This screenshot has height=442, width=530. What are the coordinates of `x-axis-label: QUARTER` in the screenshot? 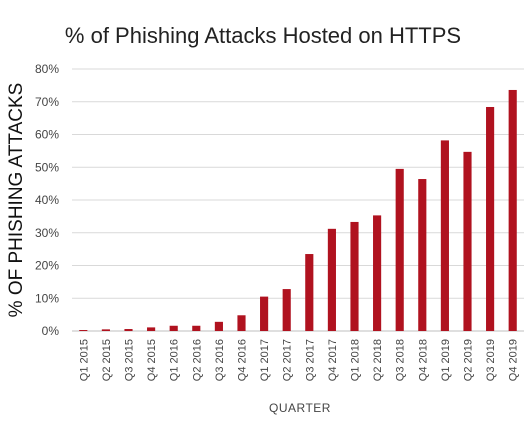 It's located at (300, 408).